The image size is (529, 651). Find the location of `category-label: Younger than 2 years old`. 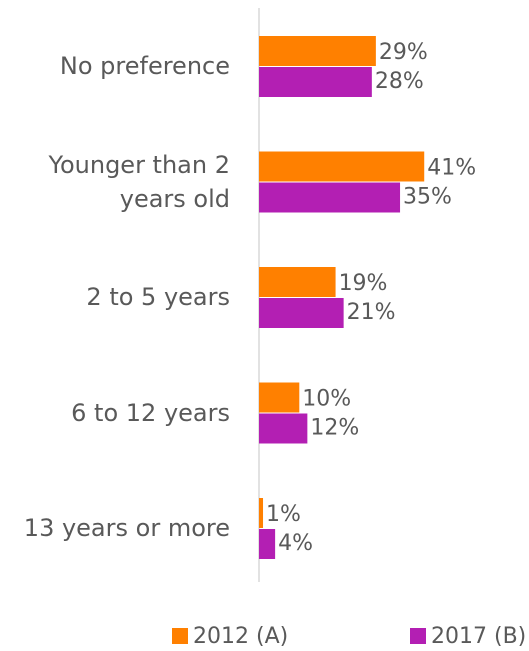

category-label: Younger than 2 years old is located at coordinates (139, 181).